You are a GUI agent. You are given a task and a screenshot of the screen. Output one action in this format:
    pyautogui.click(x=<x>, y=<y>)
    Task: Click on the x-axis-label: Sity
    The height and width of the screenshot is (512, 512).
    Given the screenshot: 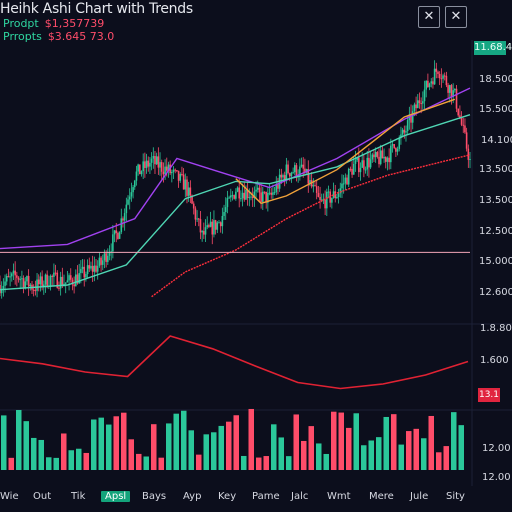 What is the action you would take?
    pyautogui.click(x=455, y=496)
    